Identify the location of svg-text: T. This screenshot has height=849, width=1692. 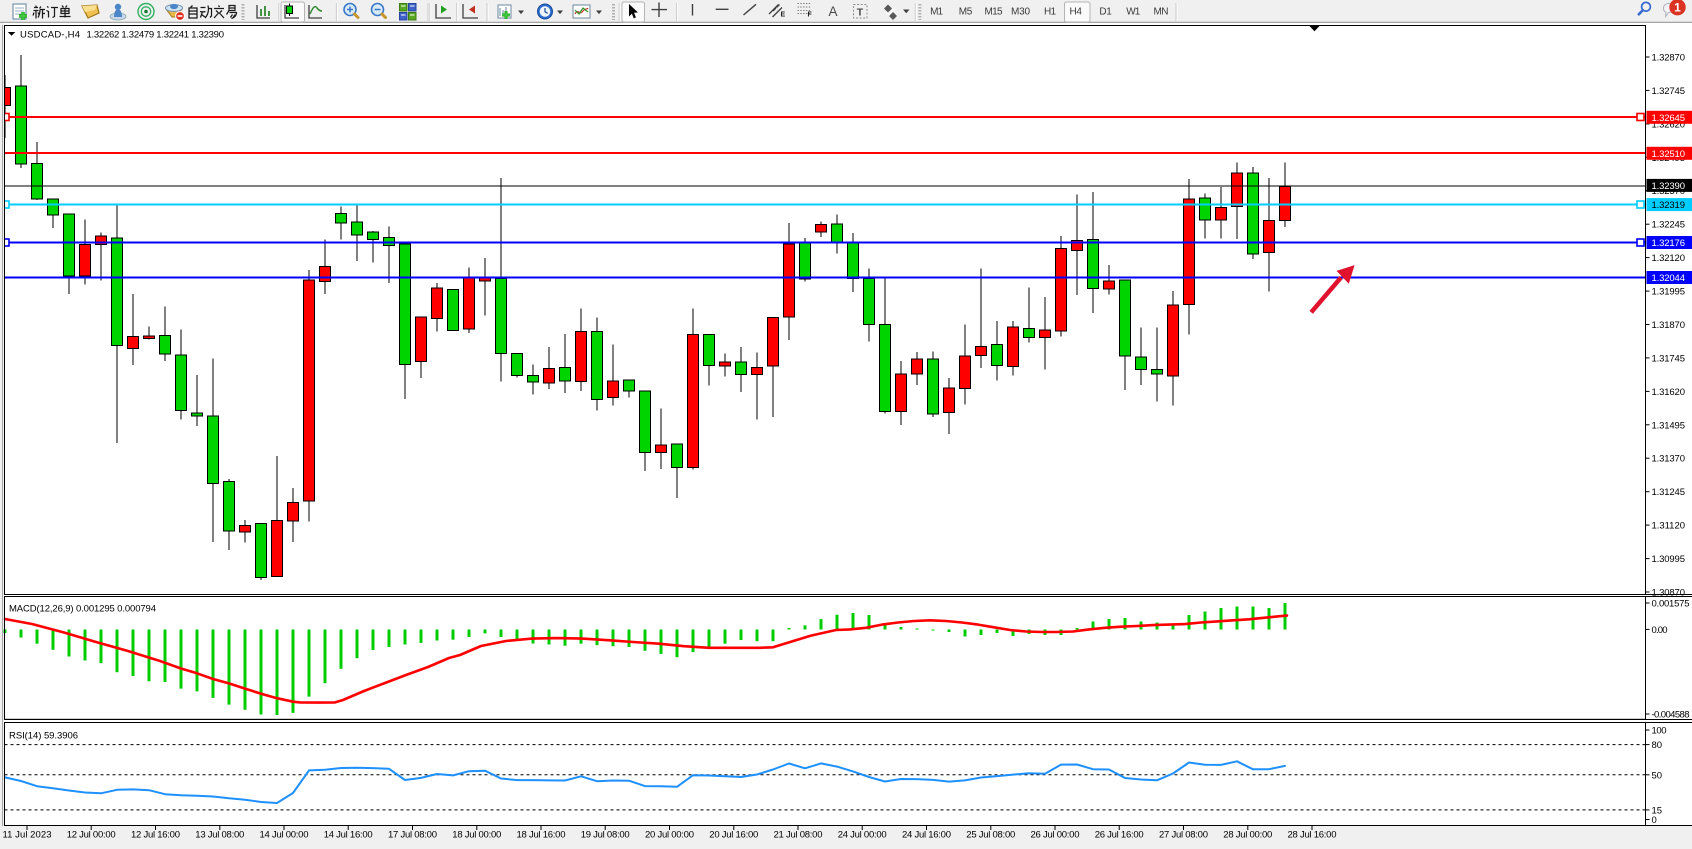
(860, 13).